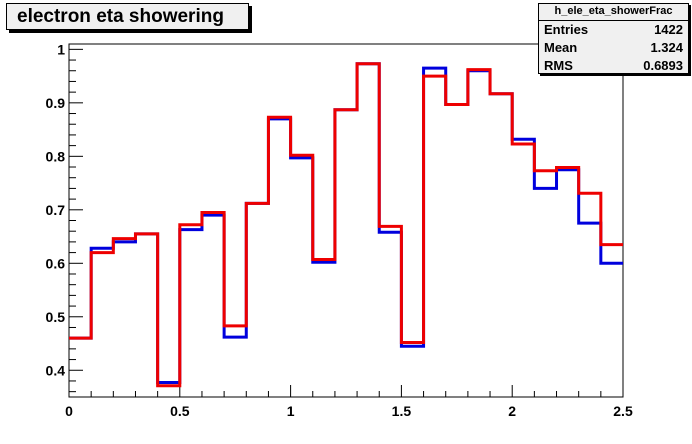 The image size is (692, 444). I want to click on y-tick-label: 0.7, so click(56, 210).